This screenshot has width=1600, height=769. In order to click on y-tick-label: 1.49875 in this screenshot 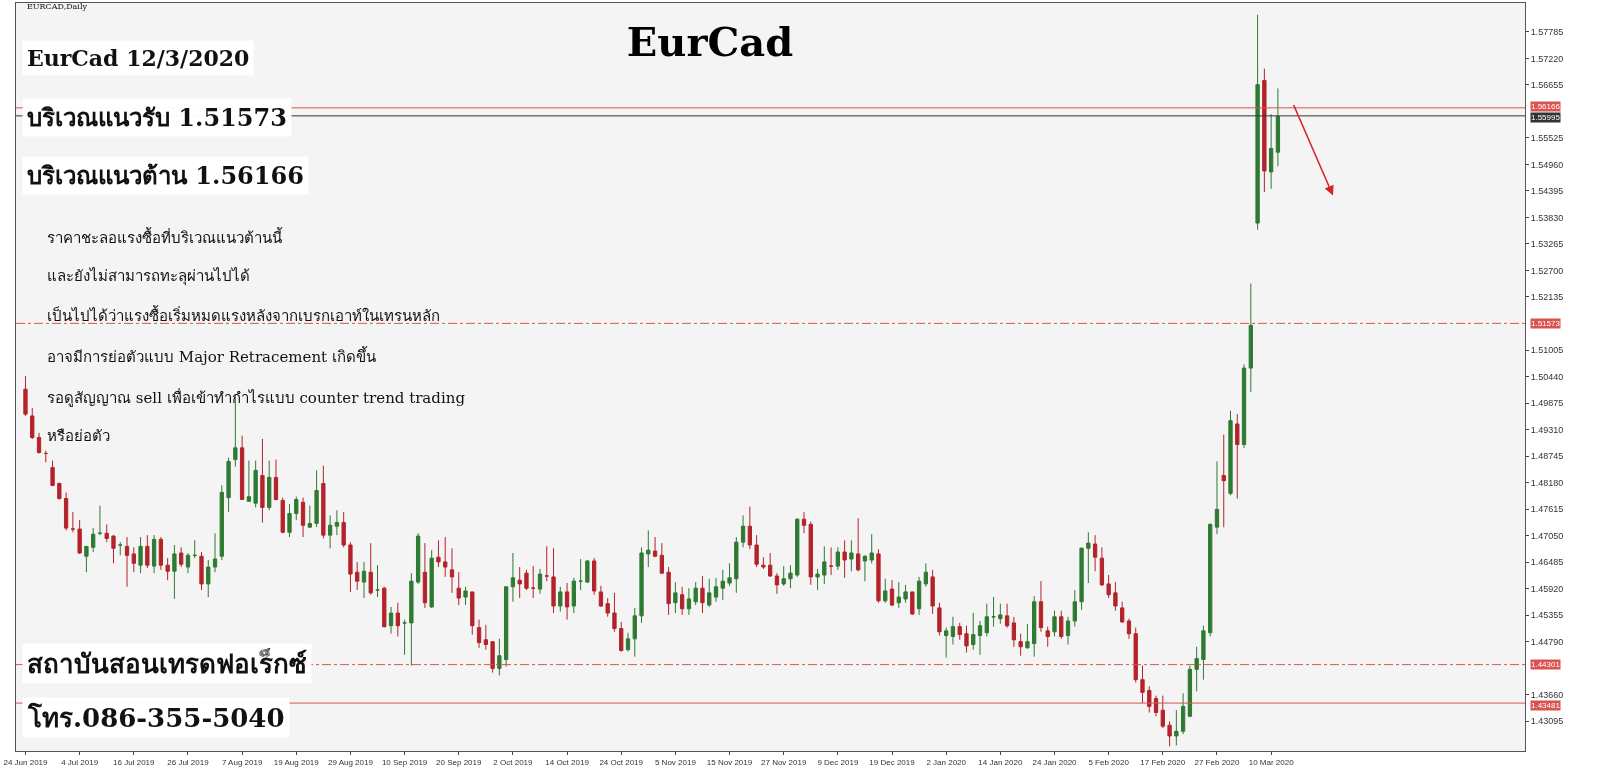, I will do `click(1547, 403)`.